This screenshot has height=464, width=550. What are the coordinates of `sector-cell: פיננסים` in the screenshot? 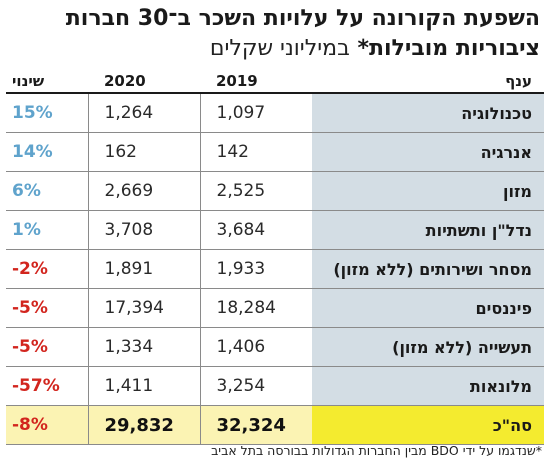 It's located at (428, 308).